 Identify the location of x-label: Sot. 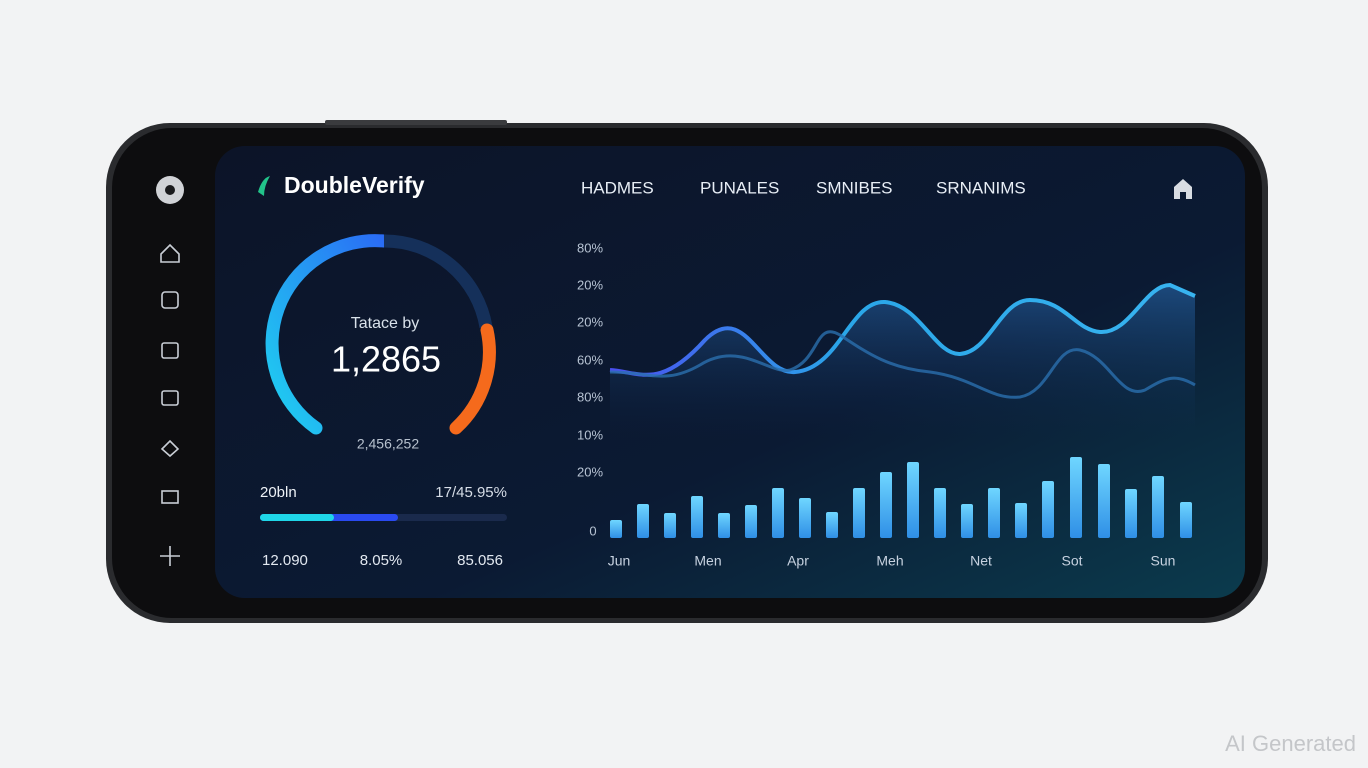
(1071, 561).